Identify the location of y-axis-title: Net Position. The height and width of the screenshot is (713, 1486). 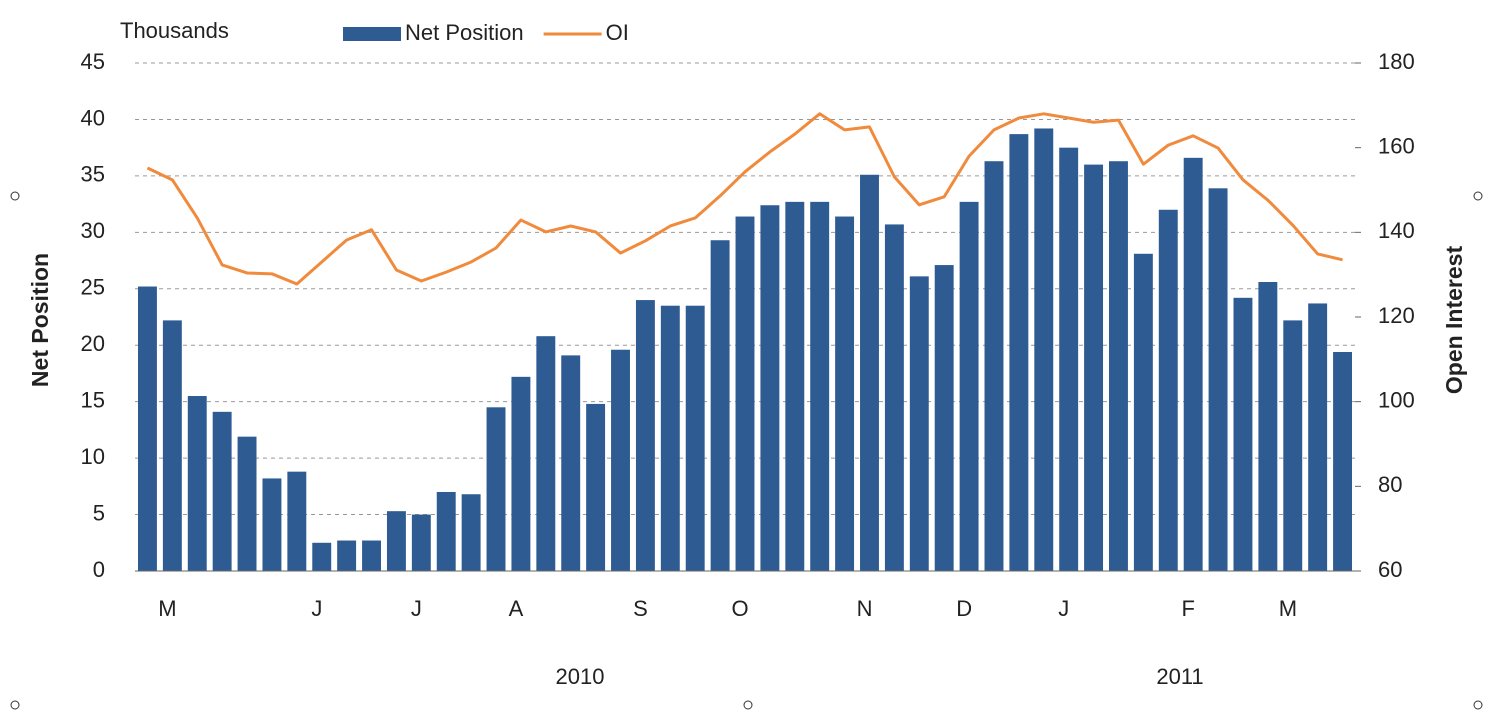
(40, 320).